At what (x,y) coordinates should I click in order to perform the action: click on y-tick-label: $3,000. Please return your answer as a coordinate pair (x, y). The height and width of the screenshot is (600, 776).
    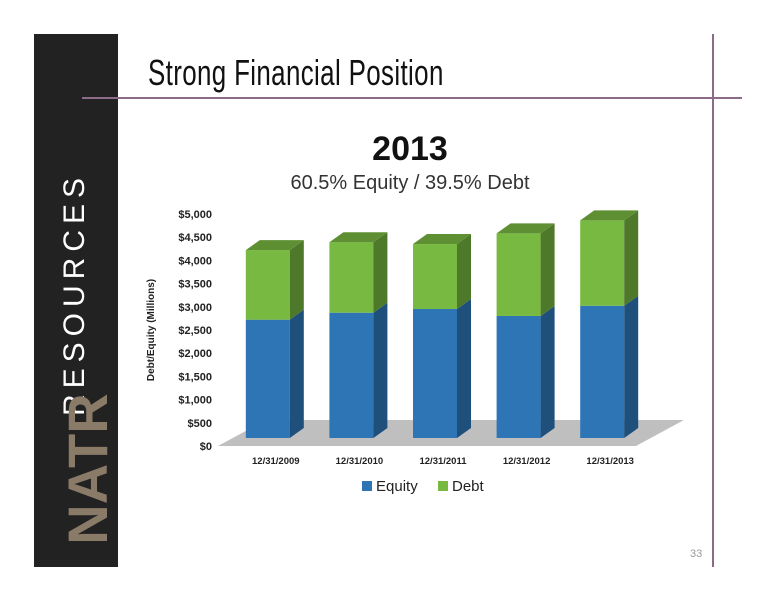
    Looking at the image, I should click on (195, 308).